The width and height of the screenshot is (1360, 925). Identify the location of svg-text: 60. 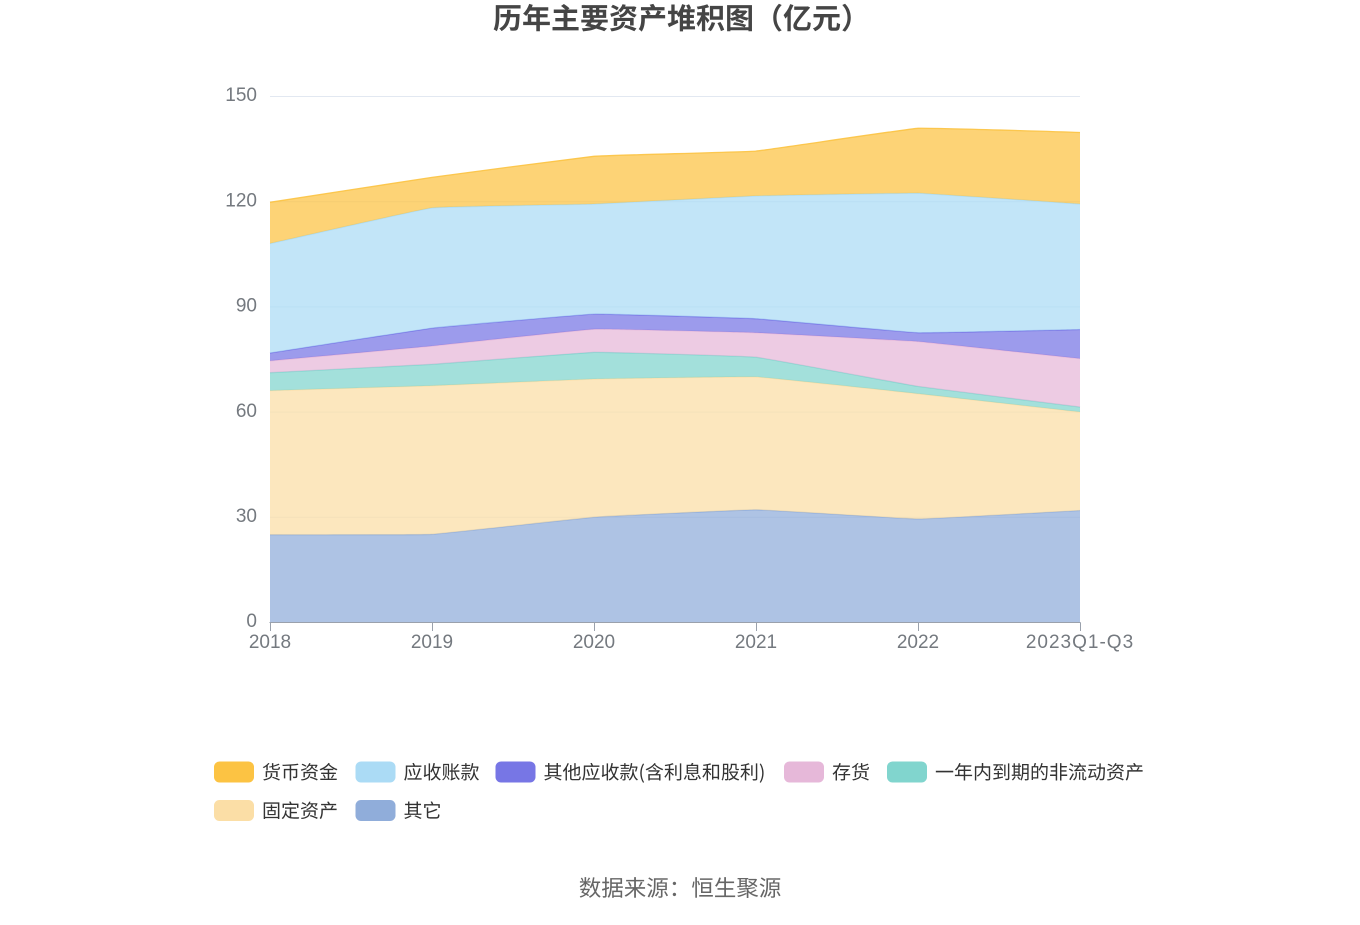
(246, 411).